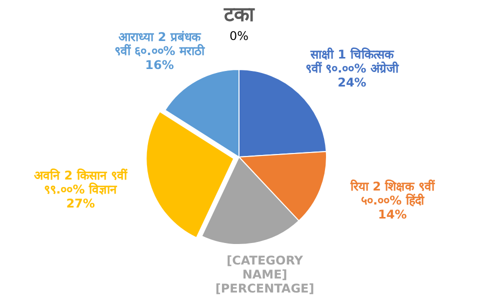 This screenshot has width=478, height=303. Describe the element at coordinates (160, 44) in the screenshot. I see `slice-label: आराध्या 2 प्रबंधक ९वीं ६०.००% मराठी` at that location.